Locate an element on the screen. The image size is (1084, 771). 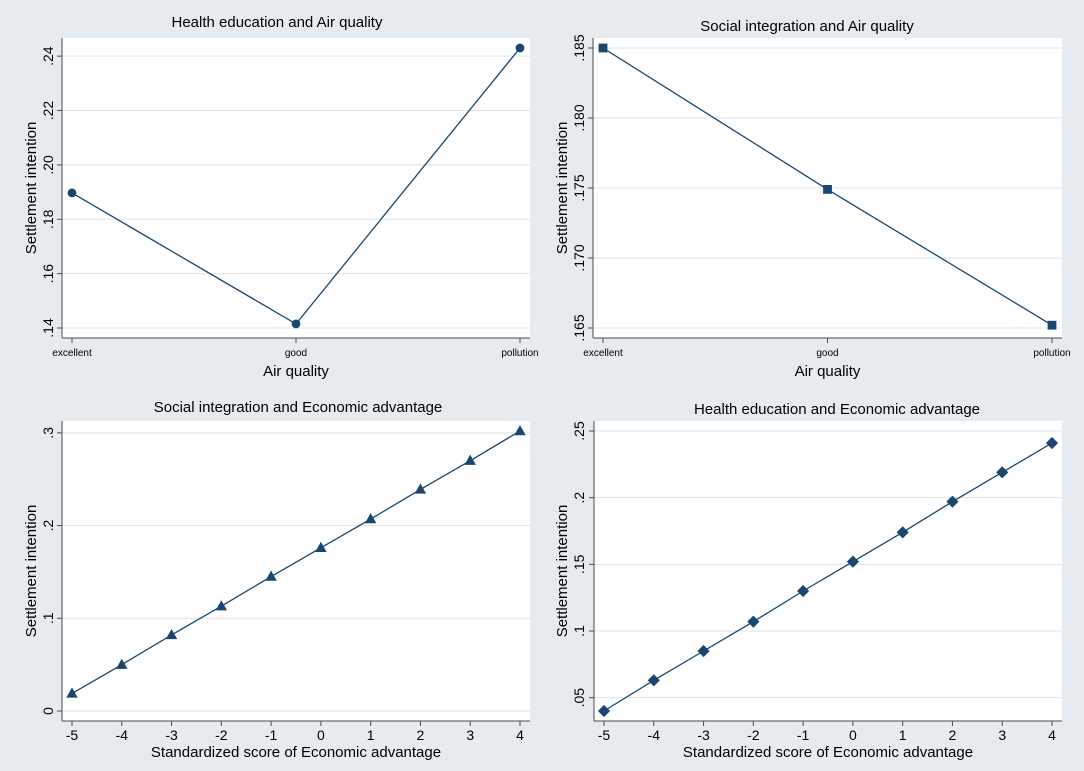
chart-title: Health education and Economic advantage is located at coordinates (837, 409).